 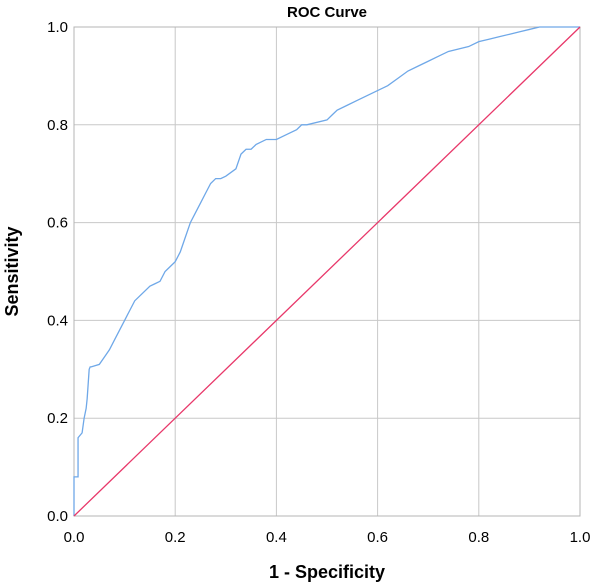 I want to click on x-tick-label: 0.8, so click(x=478, y=537).